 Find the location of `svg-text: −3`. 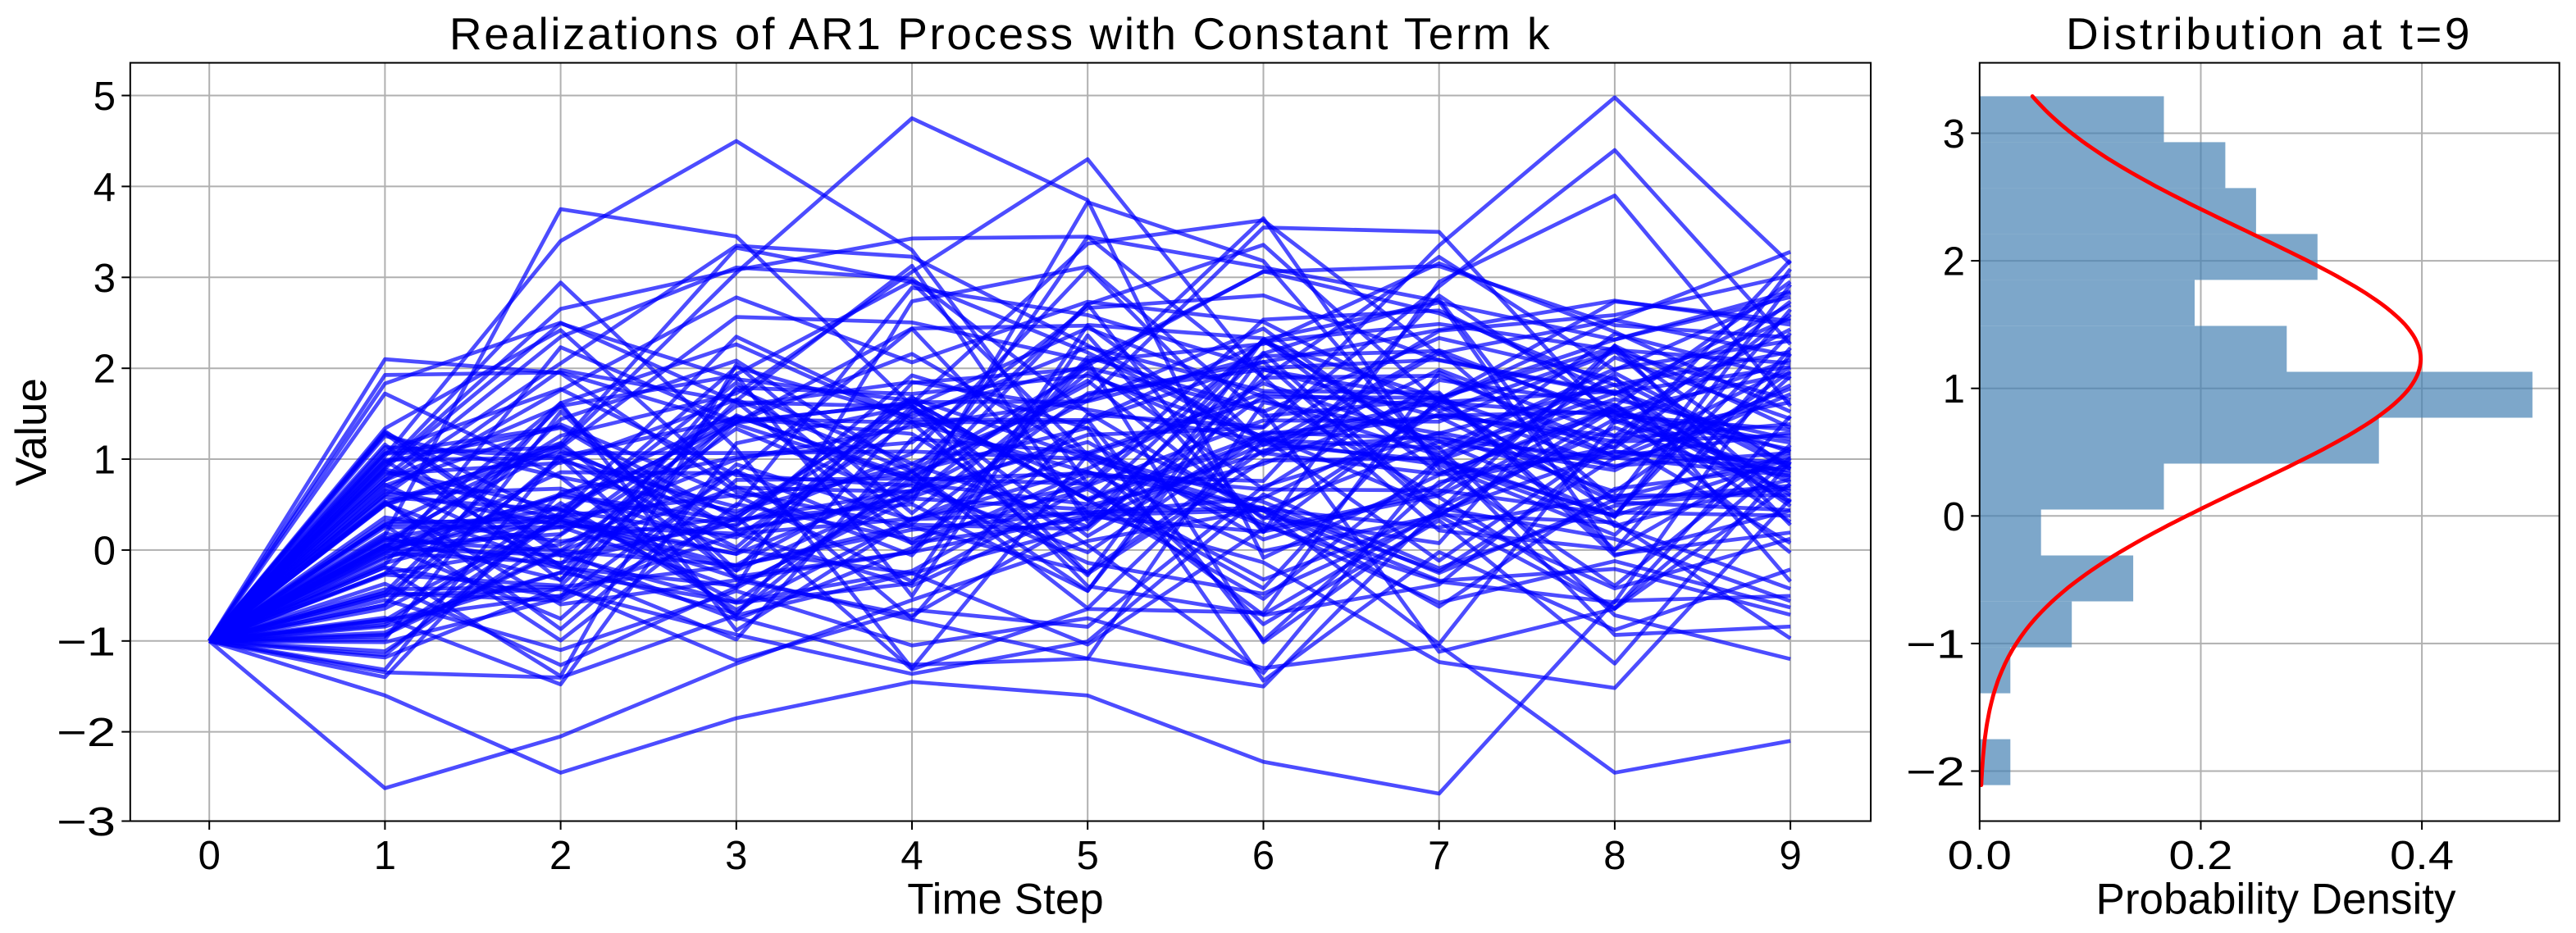

svg-text: −3 is located at coordinates (86, 822).